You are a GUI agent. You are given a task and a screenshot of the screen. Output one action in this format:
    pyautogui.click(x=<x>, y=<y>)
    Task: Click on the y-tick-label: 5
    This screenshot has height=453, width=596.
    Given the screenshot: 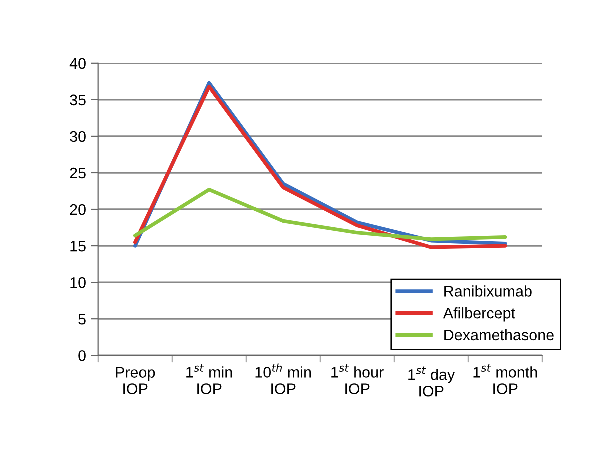 What is the action you would take?
    pyautogui.click(x=82, y=319)
    